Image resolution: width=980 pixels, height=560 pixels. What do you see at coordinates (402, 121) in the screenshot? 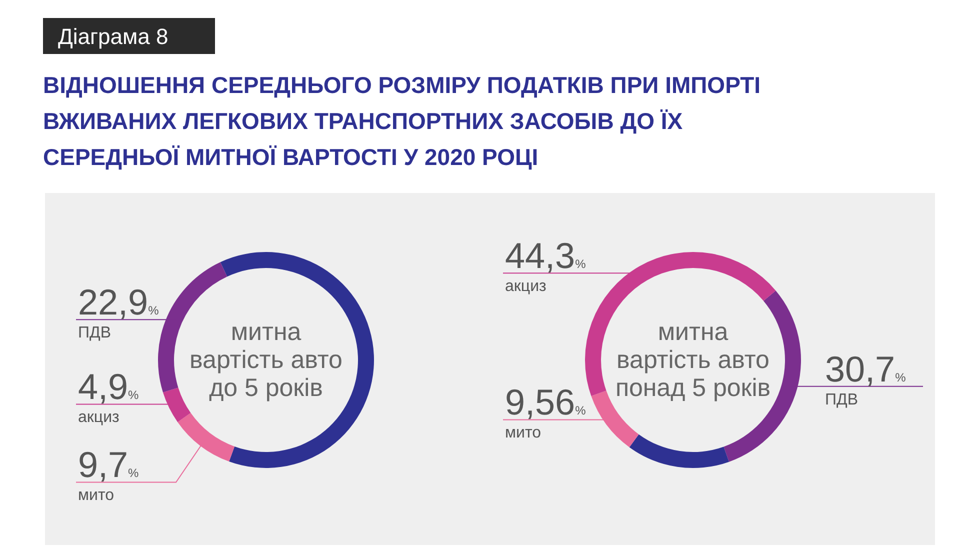
I see `chart-title: ВІДНОШЕННЯ СЕРЕДНЬОГО РОЗМІРУ ПОДАТКІВ ПРИ ІМПОРТІ ВЖИВАНИХ ЛЕГКОВИХ ТРАНСПОРТНИХ ЗАСОБІВ ДО ЇХ СЕРЕДНЬОЇ МИТНОЇ ВАРТОСТІ У 2020 РОЦІ` at bounding box center [402, 121].